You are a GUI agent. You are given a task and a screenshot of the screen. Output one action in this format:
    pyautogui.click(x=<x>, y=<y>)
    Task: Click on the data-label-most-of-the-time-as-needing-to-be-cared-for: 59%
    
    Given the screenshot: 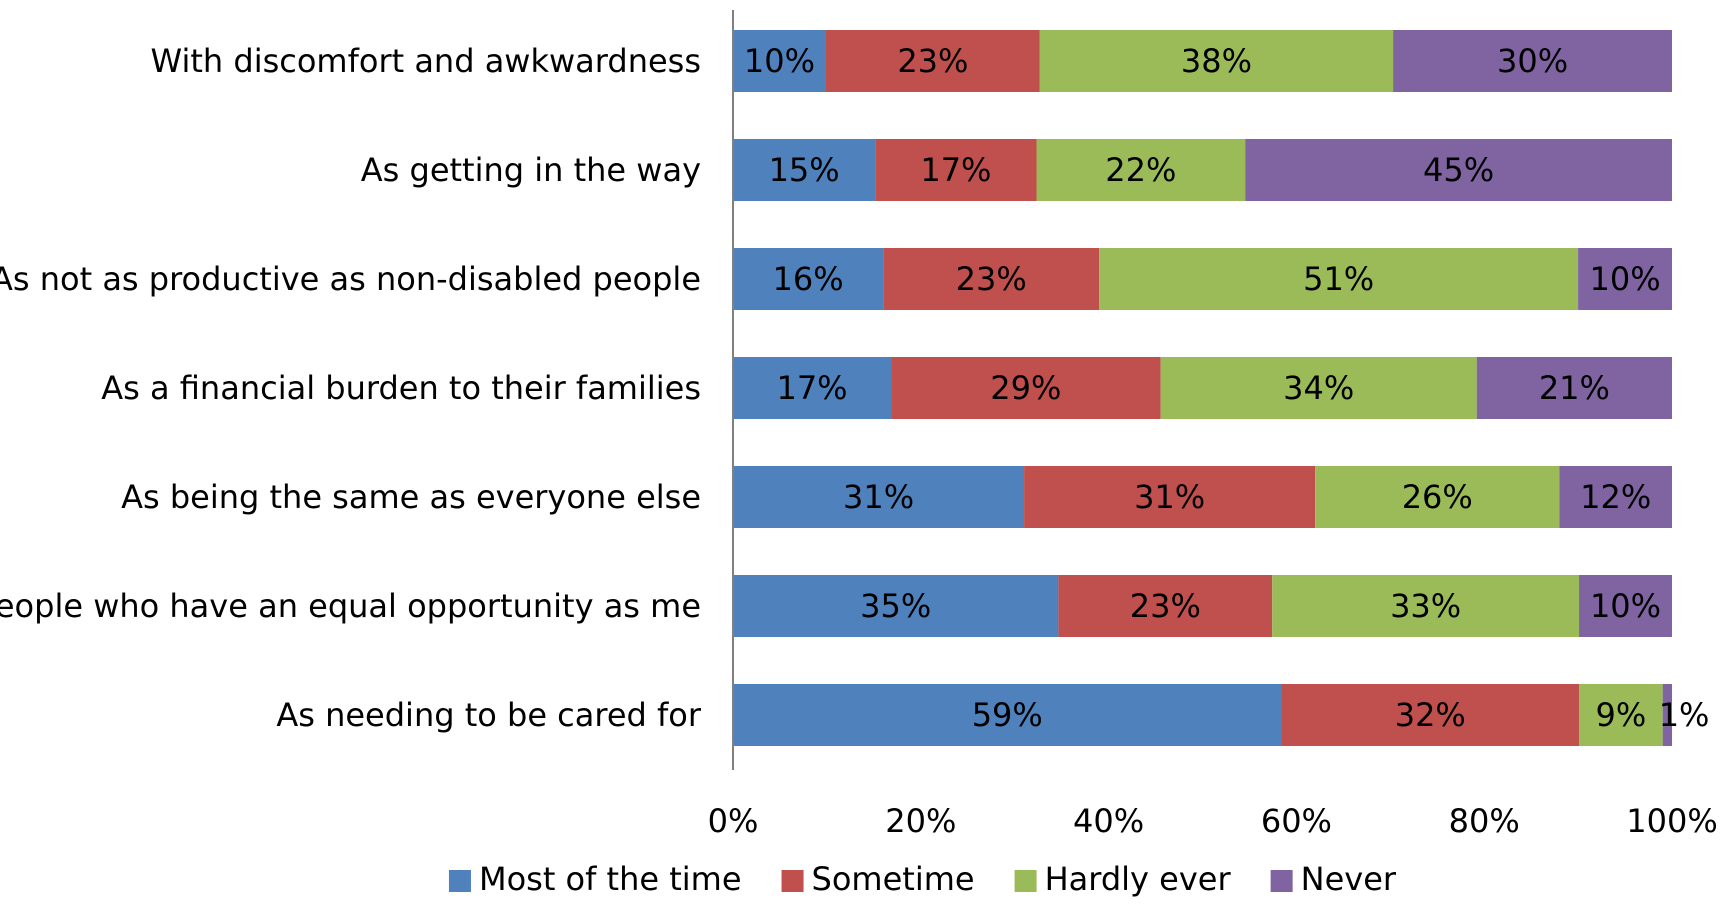 What is the action you would take?
    pyautogui.click(x=1007, y=715)
    